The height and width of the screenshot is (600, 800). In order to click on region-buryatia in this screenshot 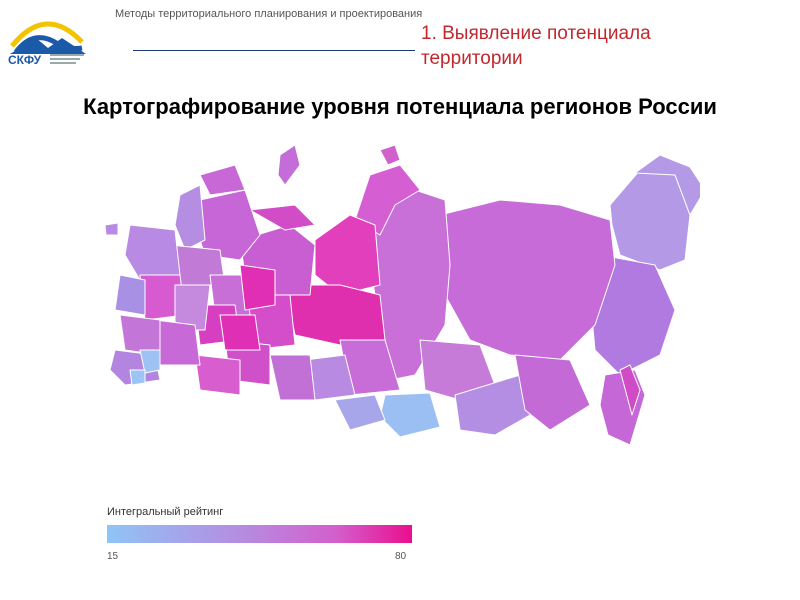, I will do `click(492, 405)`.